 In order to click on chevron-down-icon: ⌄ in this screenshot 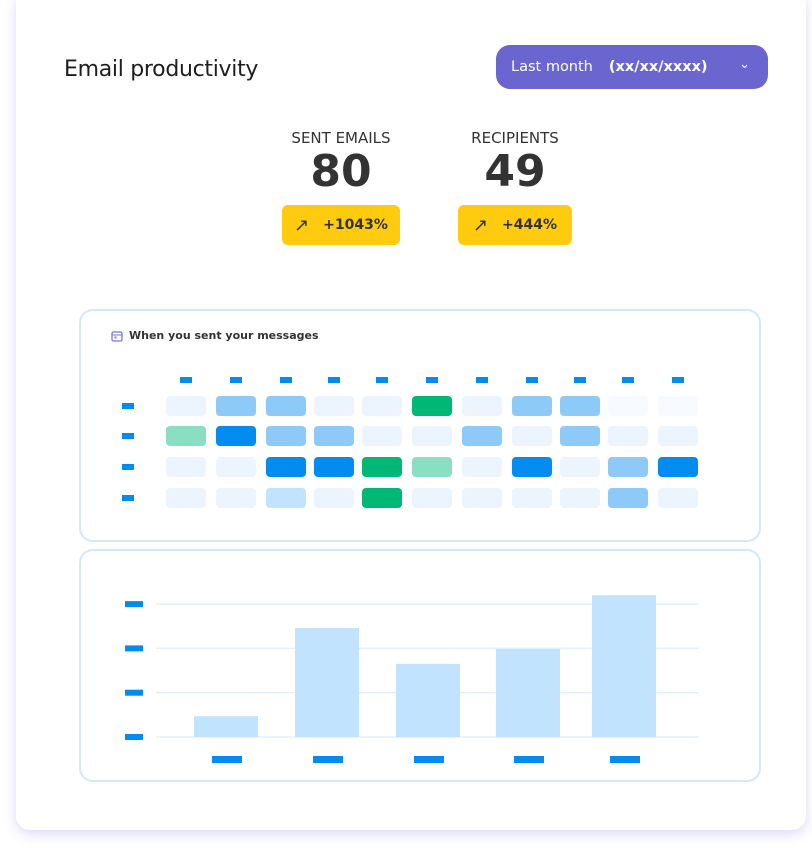, I will do `click(744, 64)`.